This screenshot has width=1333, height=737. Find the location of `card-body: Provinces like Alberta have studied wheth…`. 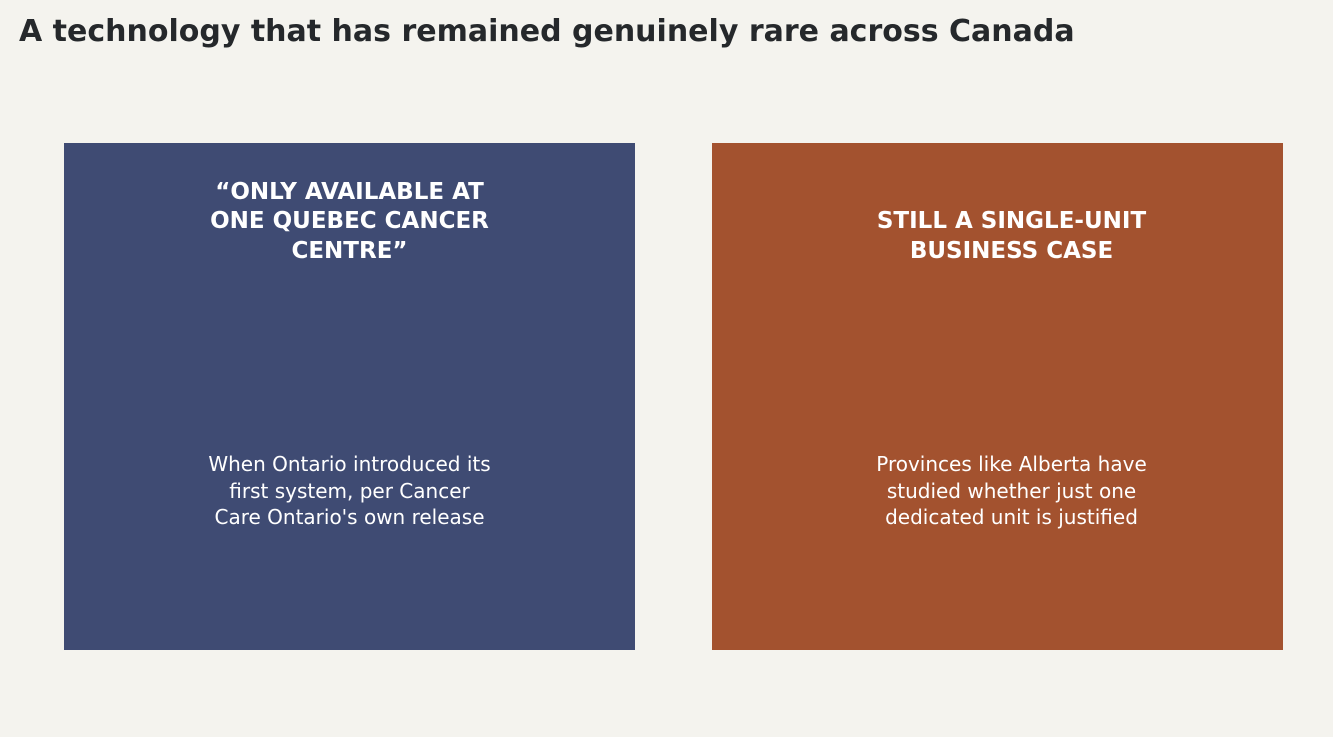

card-body: Provinces like Alberta have studied wheth… is located at coordinates (1011, 491).